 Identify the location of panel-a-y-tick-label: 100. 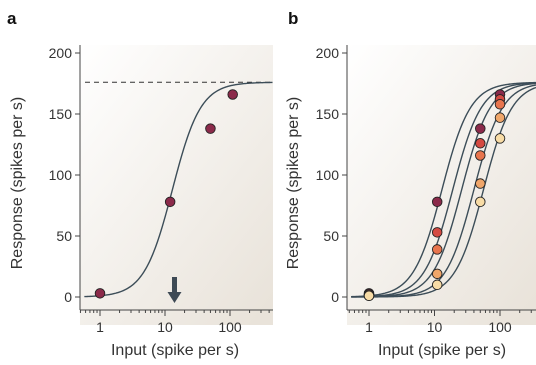
(61, 175).